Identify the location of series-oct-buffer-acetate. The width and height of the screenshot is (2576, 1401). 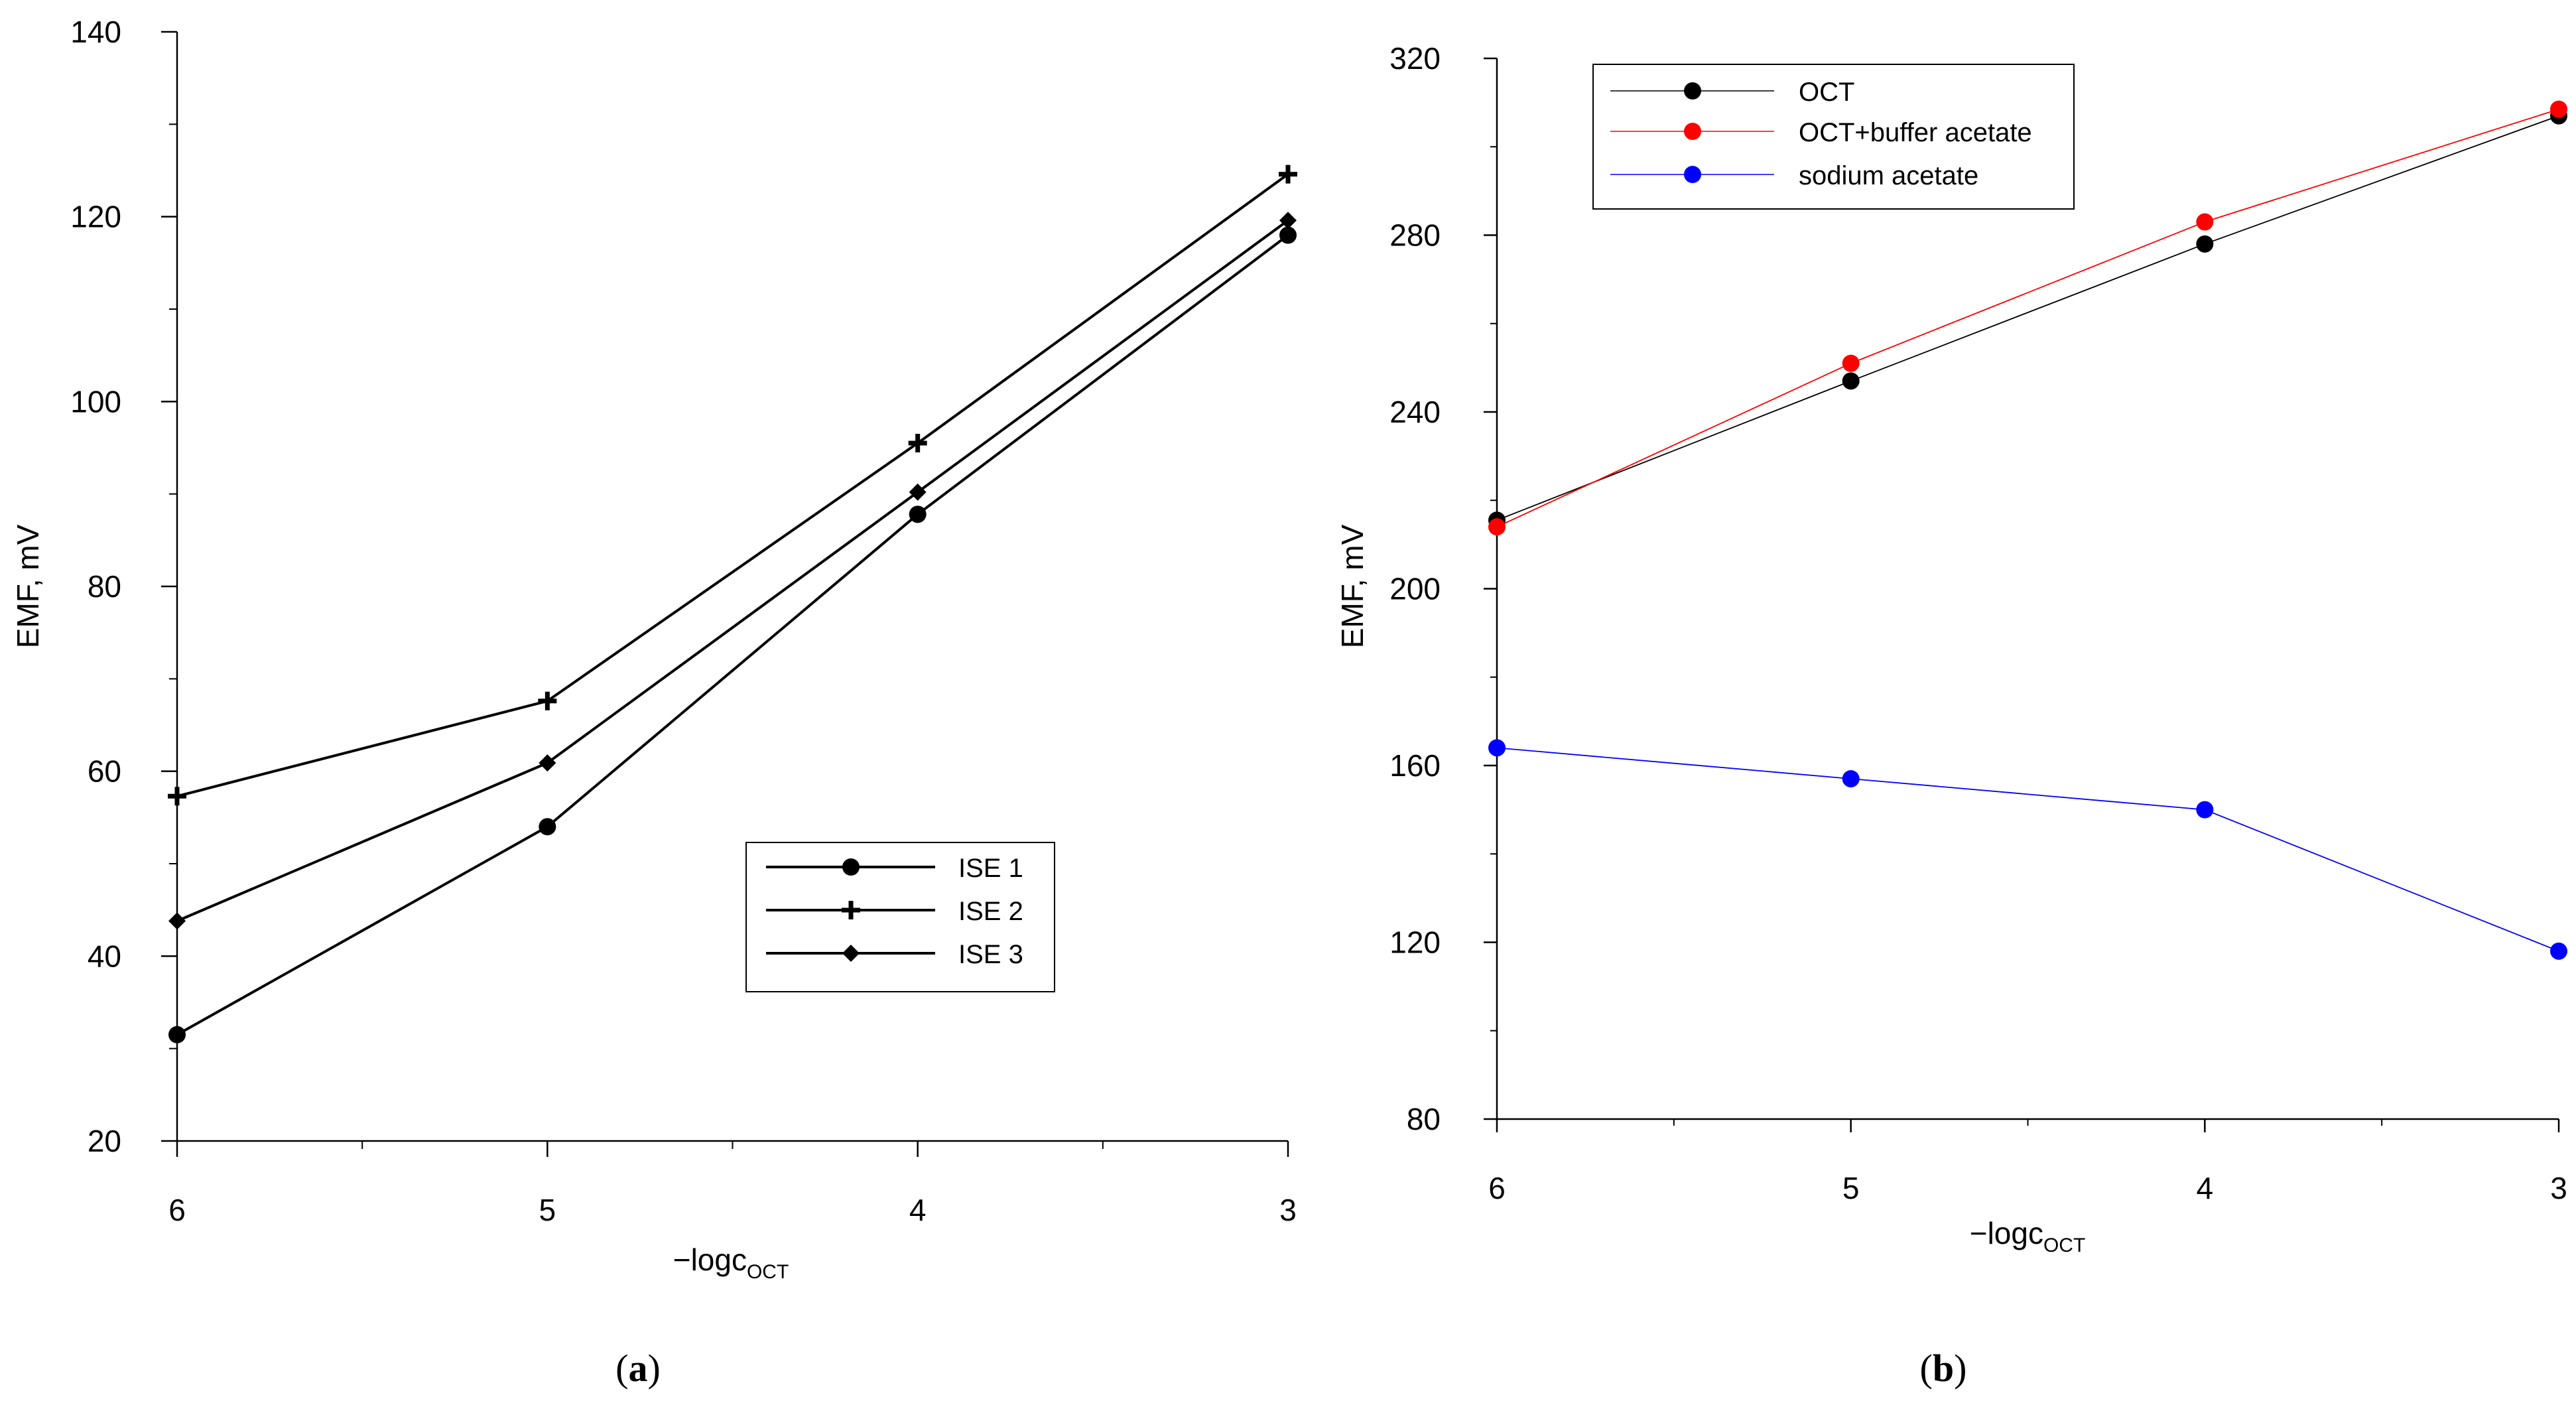
(2028, 318).